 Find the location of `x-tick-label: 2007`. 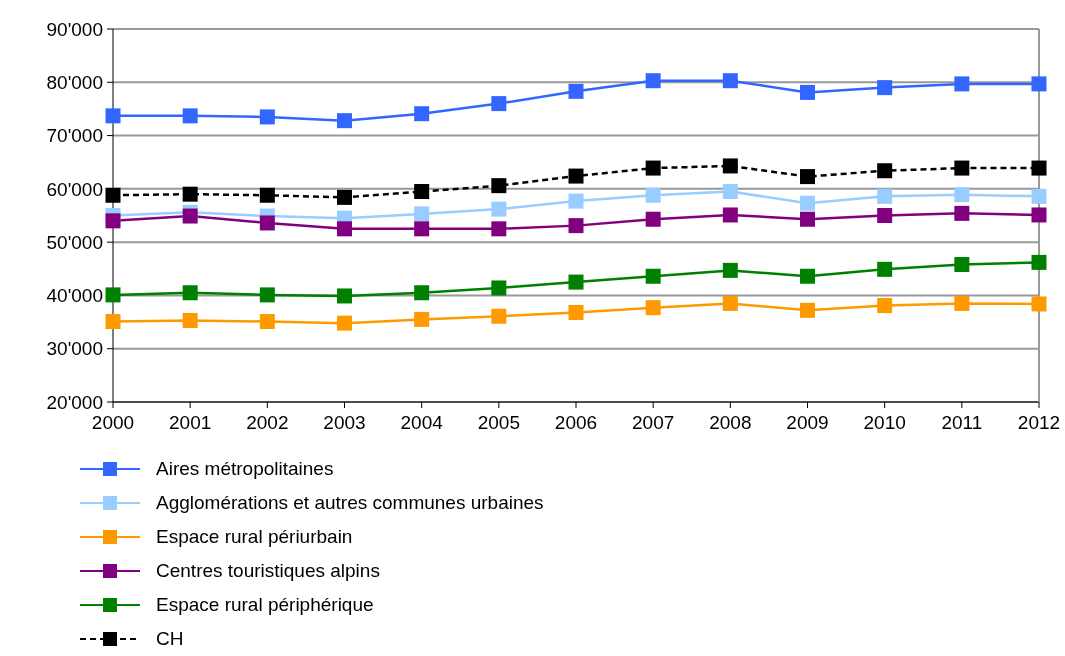

x-tick-label: 2007 is located at coordinates (653, 423).